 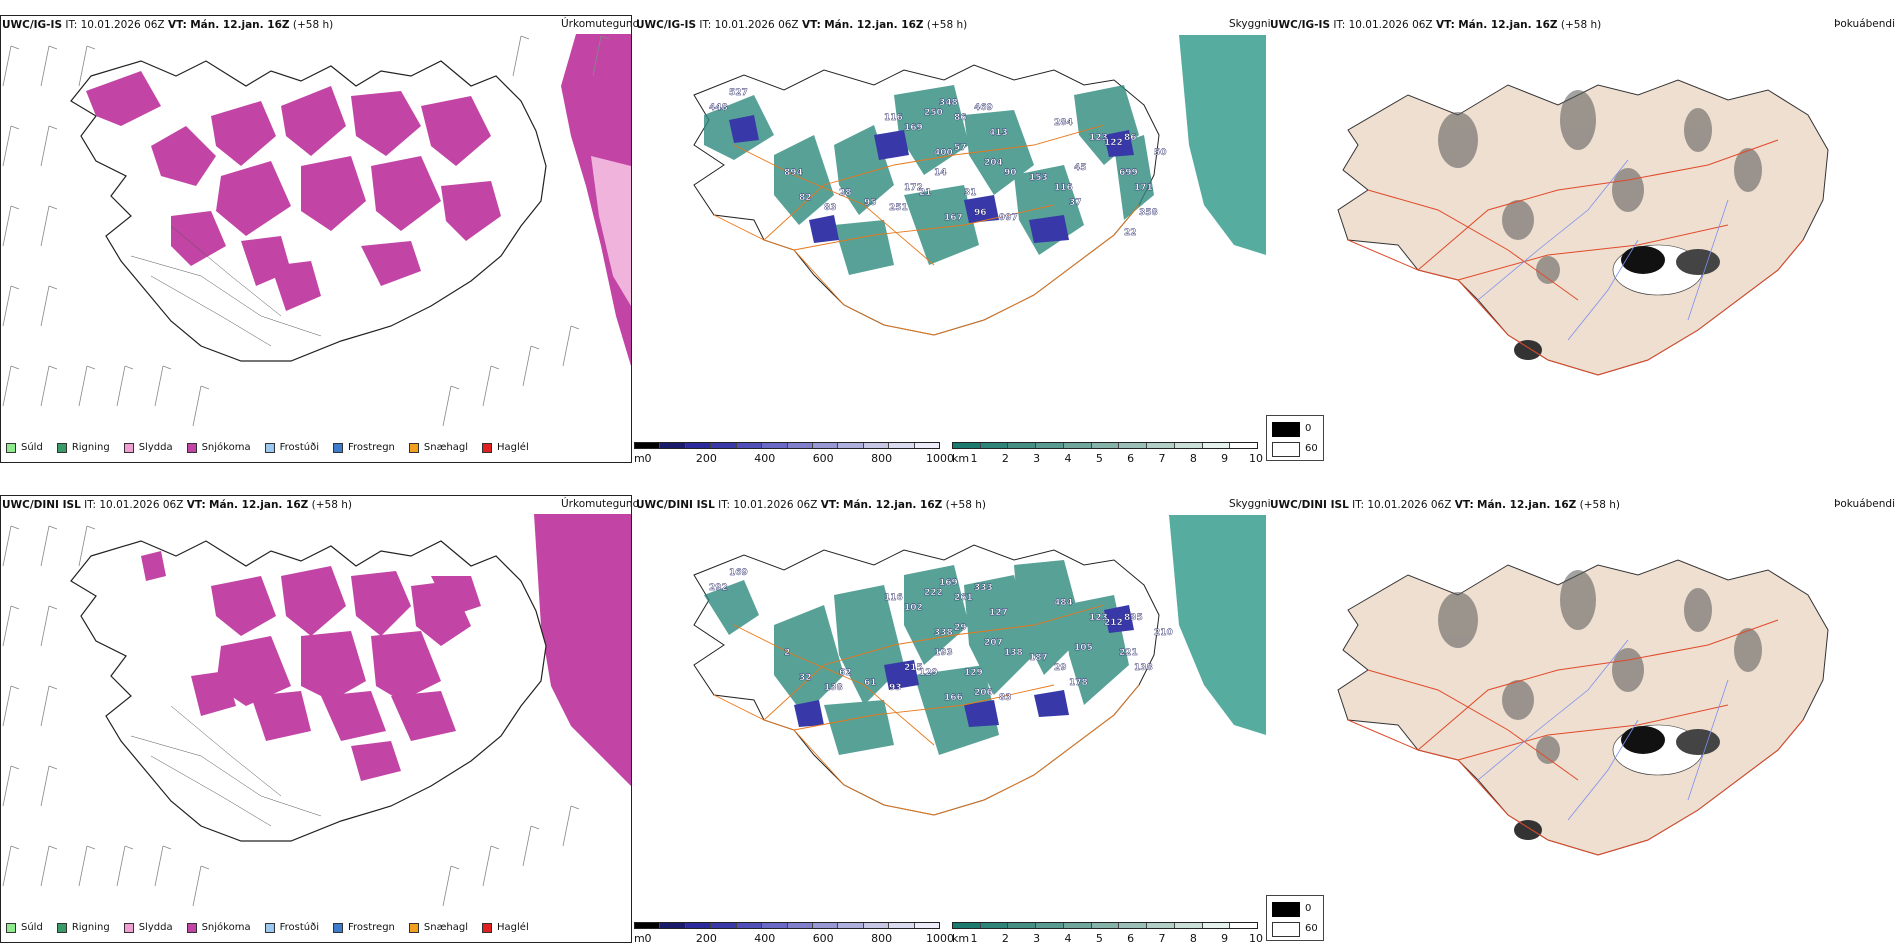 I want to click on fog-map, so click(x=1598, y=715).